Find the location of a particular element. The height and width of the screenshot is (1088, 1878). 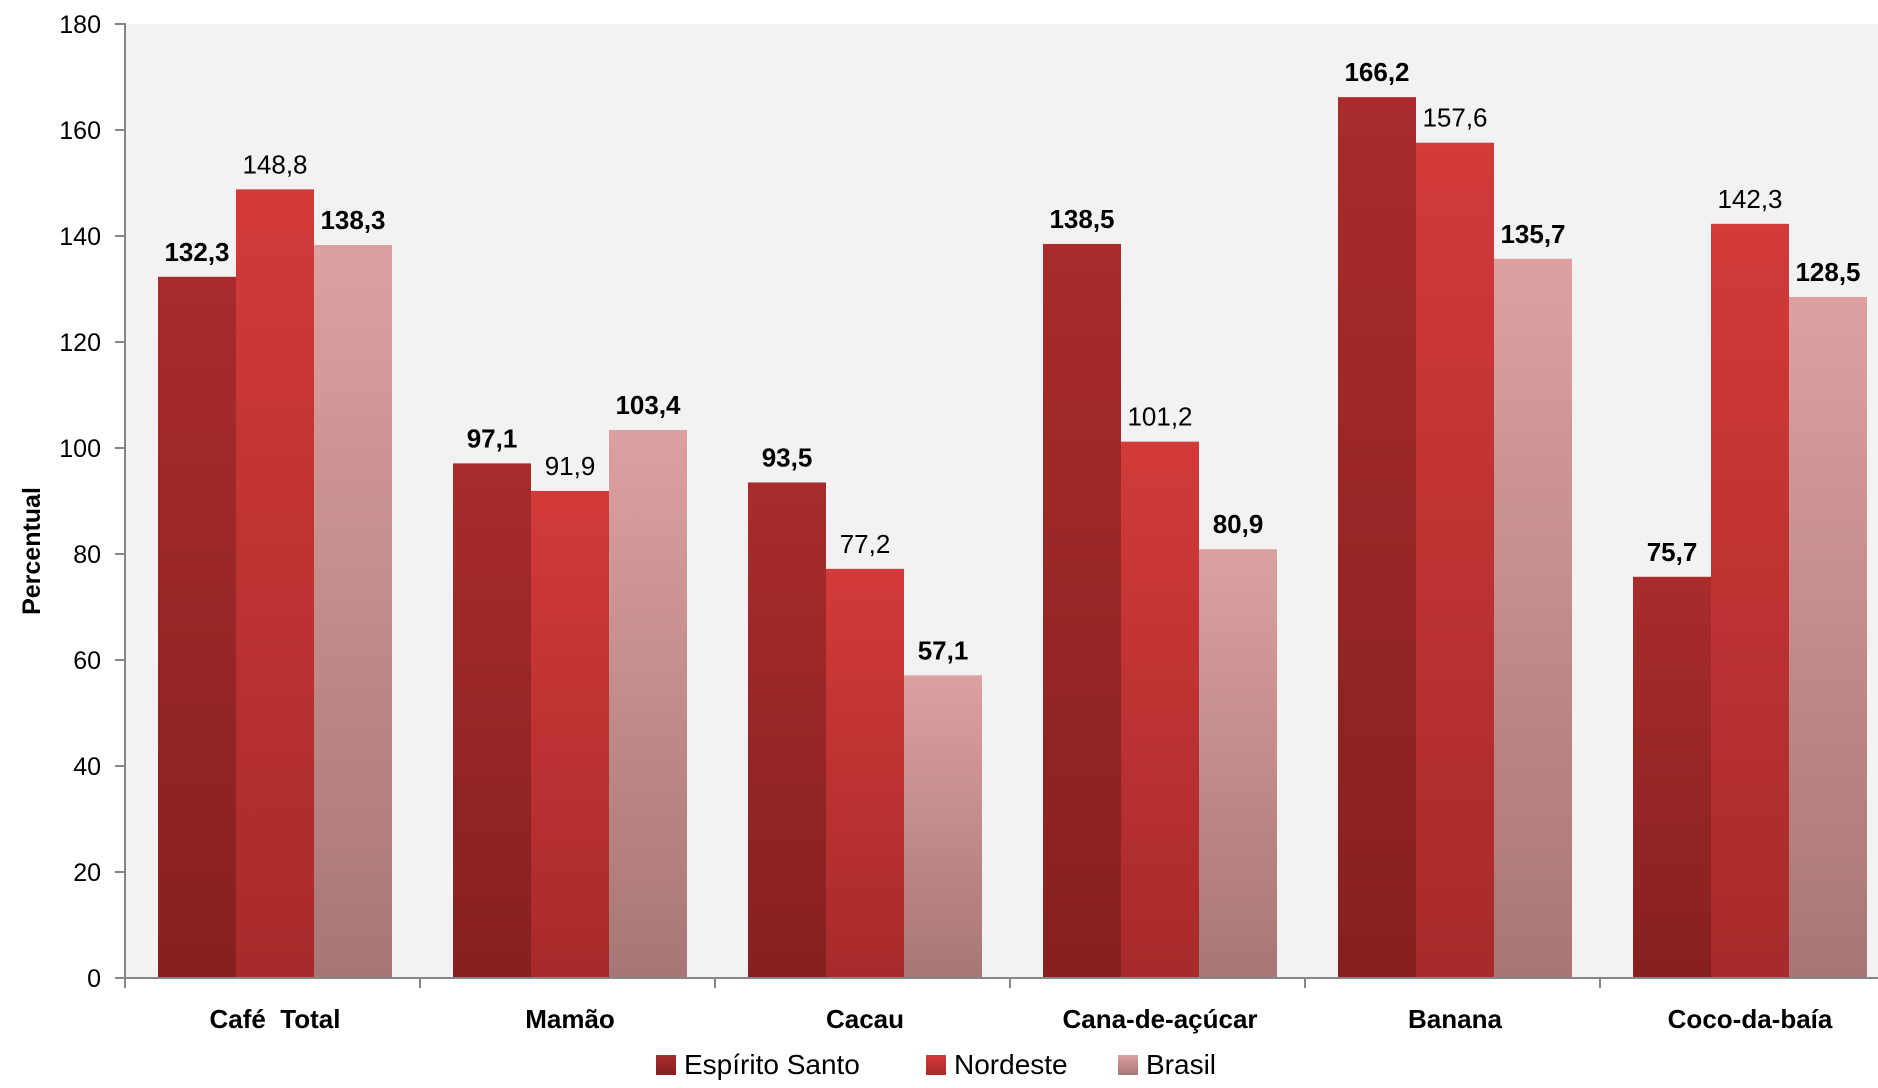

y-tick-label: 80 is located at coordinates (87, 555).